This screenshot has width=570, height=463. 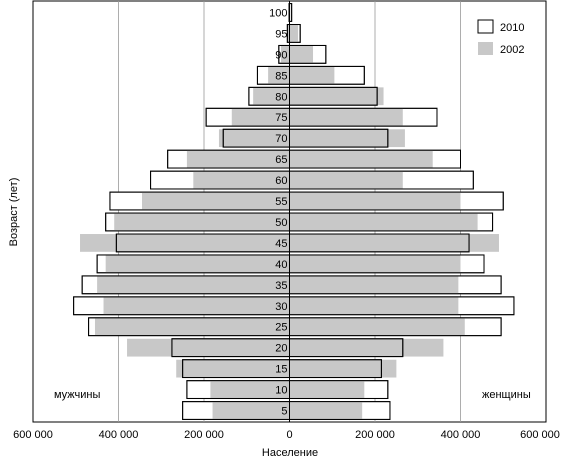 What do you see at coordinates (485, 26) in the screenshot?
I see `legend-swatch-2010` at bounding box center [485, 26].